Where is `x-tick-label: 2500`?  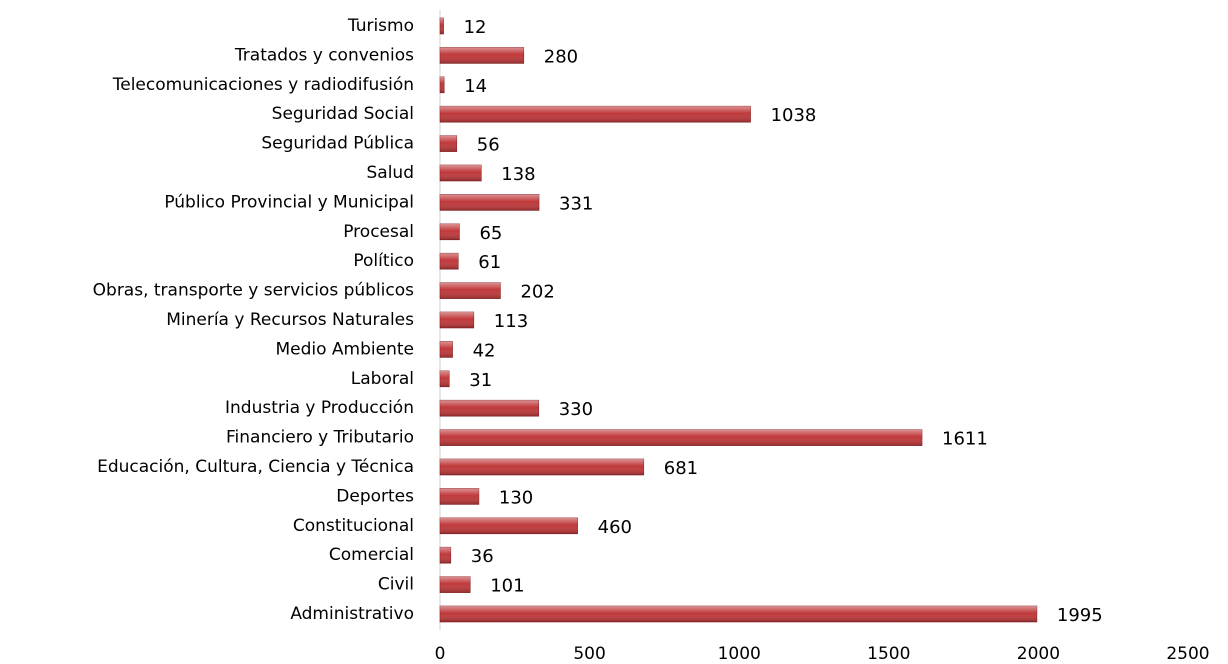
x-tick-label: 2500 is located at coordinates (1187, 654).